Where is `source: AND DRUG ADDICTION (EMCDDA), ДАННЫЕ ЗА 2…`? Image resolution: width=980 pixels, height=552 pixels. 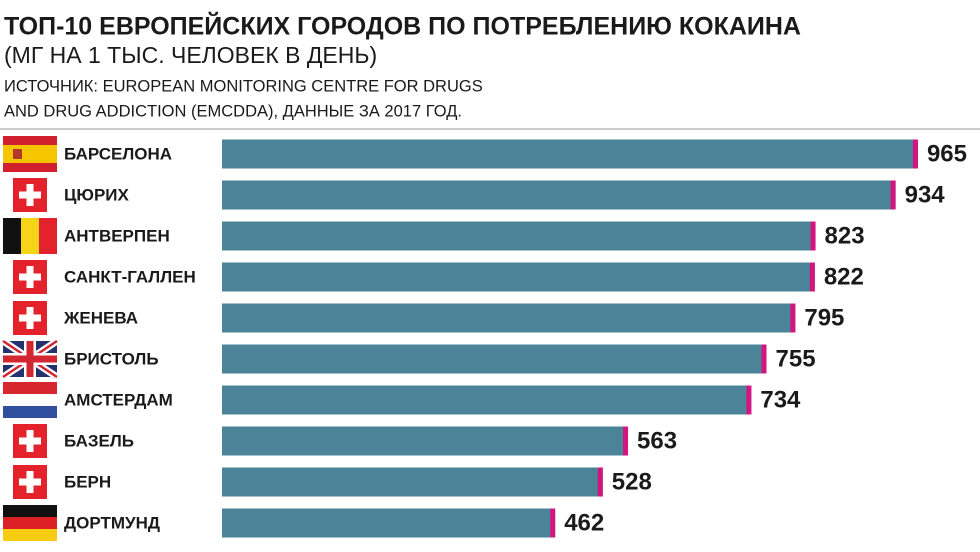
source: AND DRUG ADDICTION (EMCDDA), ДАННЫЕ ЗА 2… is located at coordinates (233, 111).